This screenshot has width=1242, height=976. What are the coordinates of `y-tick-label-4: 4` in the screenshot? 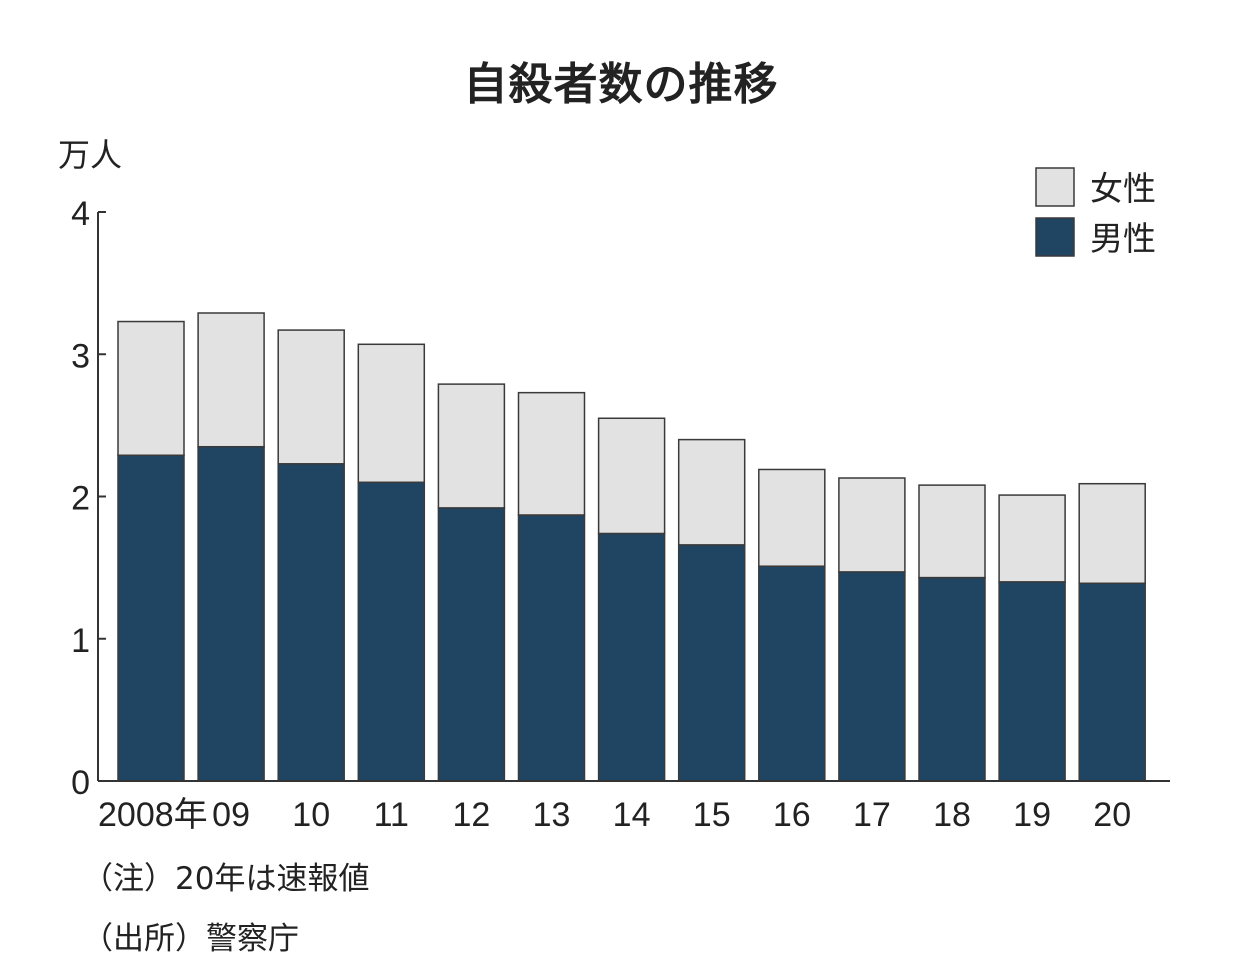 It's located at (80, 214).